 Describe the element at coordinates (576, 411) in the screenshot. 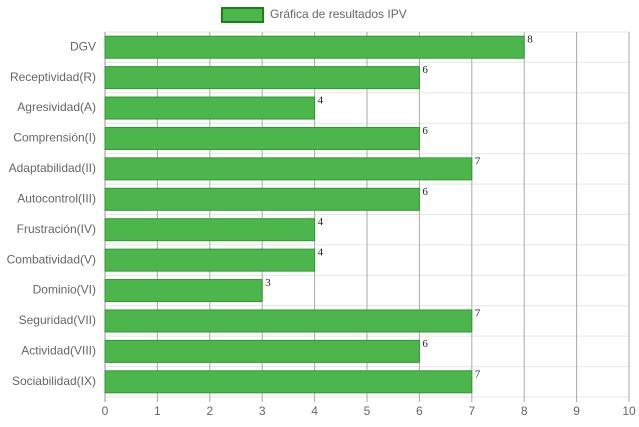

I see `x-tick-label: 9` at that location.